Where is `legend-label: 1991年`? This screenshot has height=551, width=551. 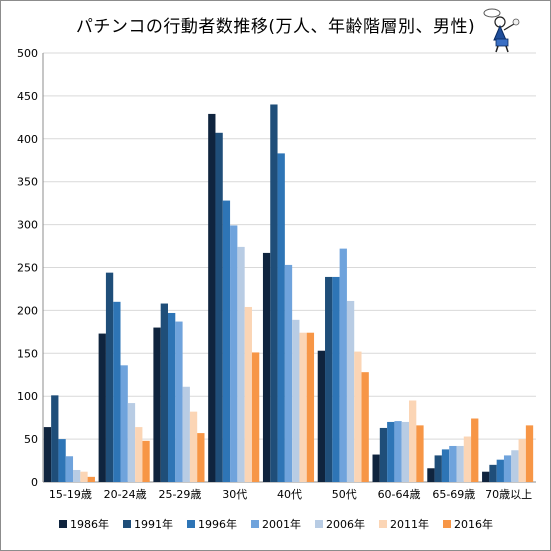
legend-label: 1991年 is located at coordinates (153, 524).